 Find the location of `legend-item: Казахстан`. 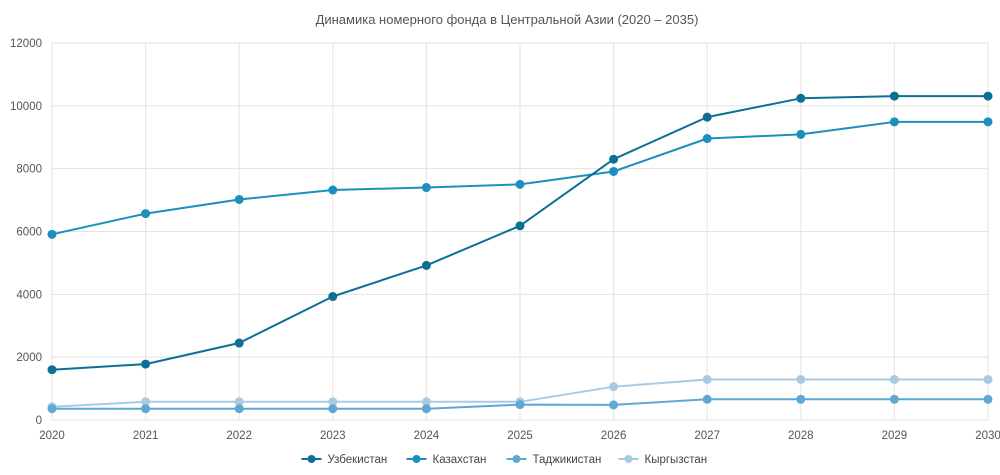

legend-item: Казахстан is located at coordinates (446, 460).